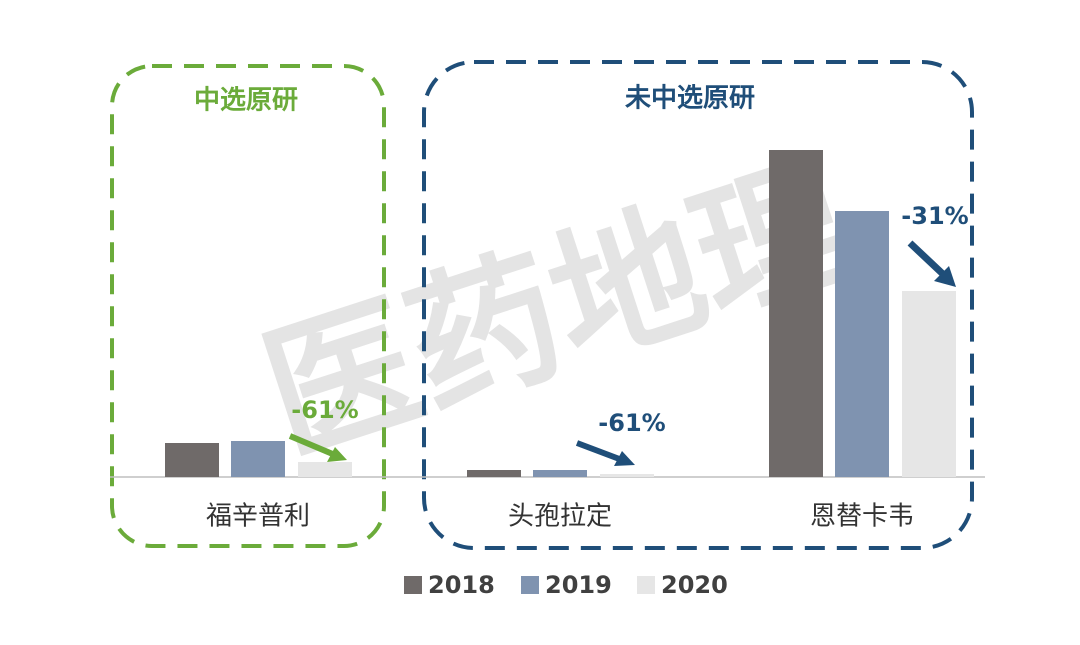 The height and width of the screenshot is (645, 1080). I want to click on legend-label: 2018, so click(461, 585).